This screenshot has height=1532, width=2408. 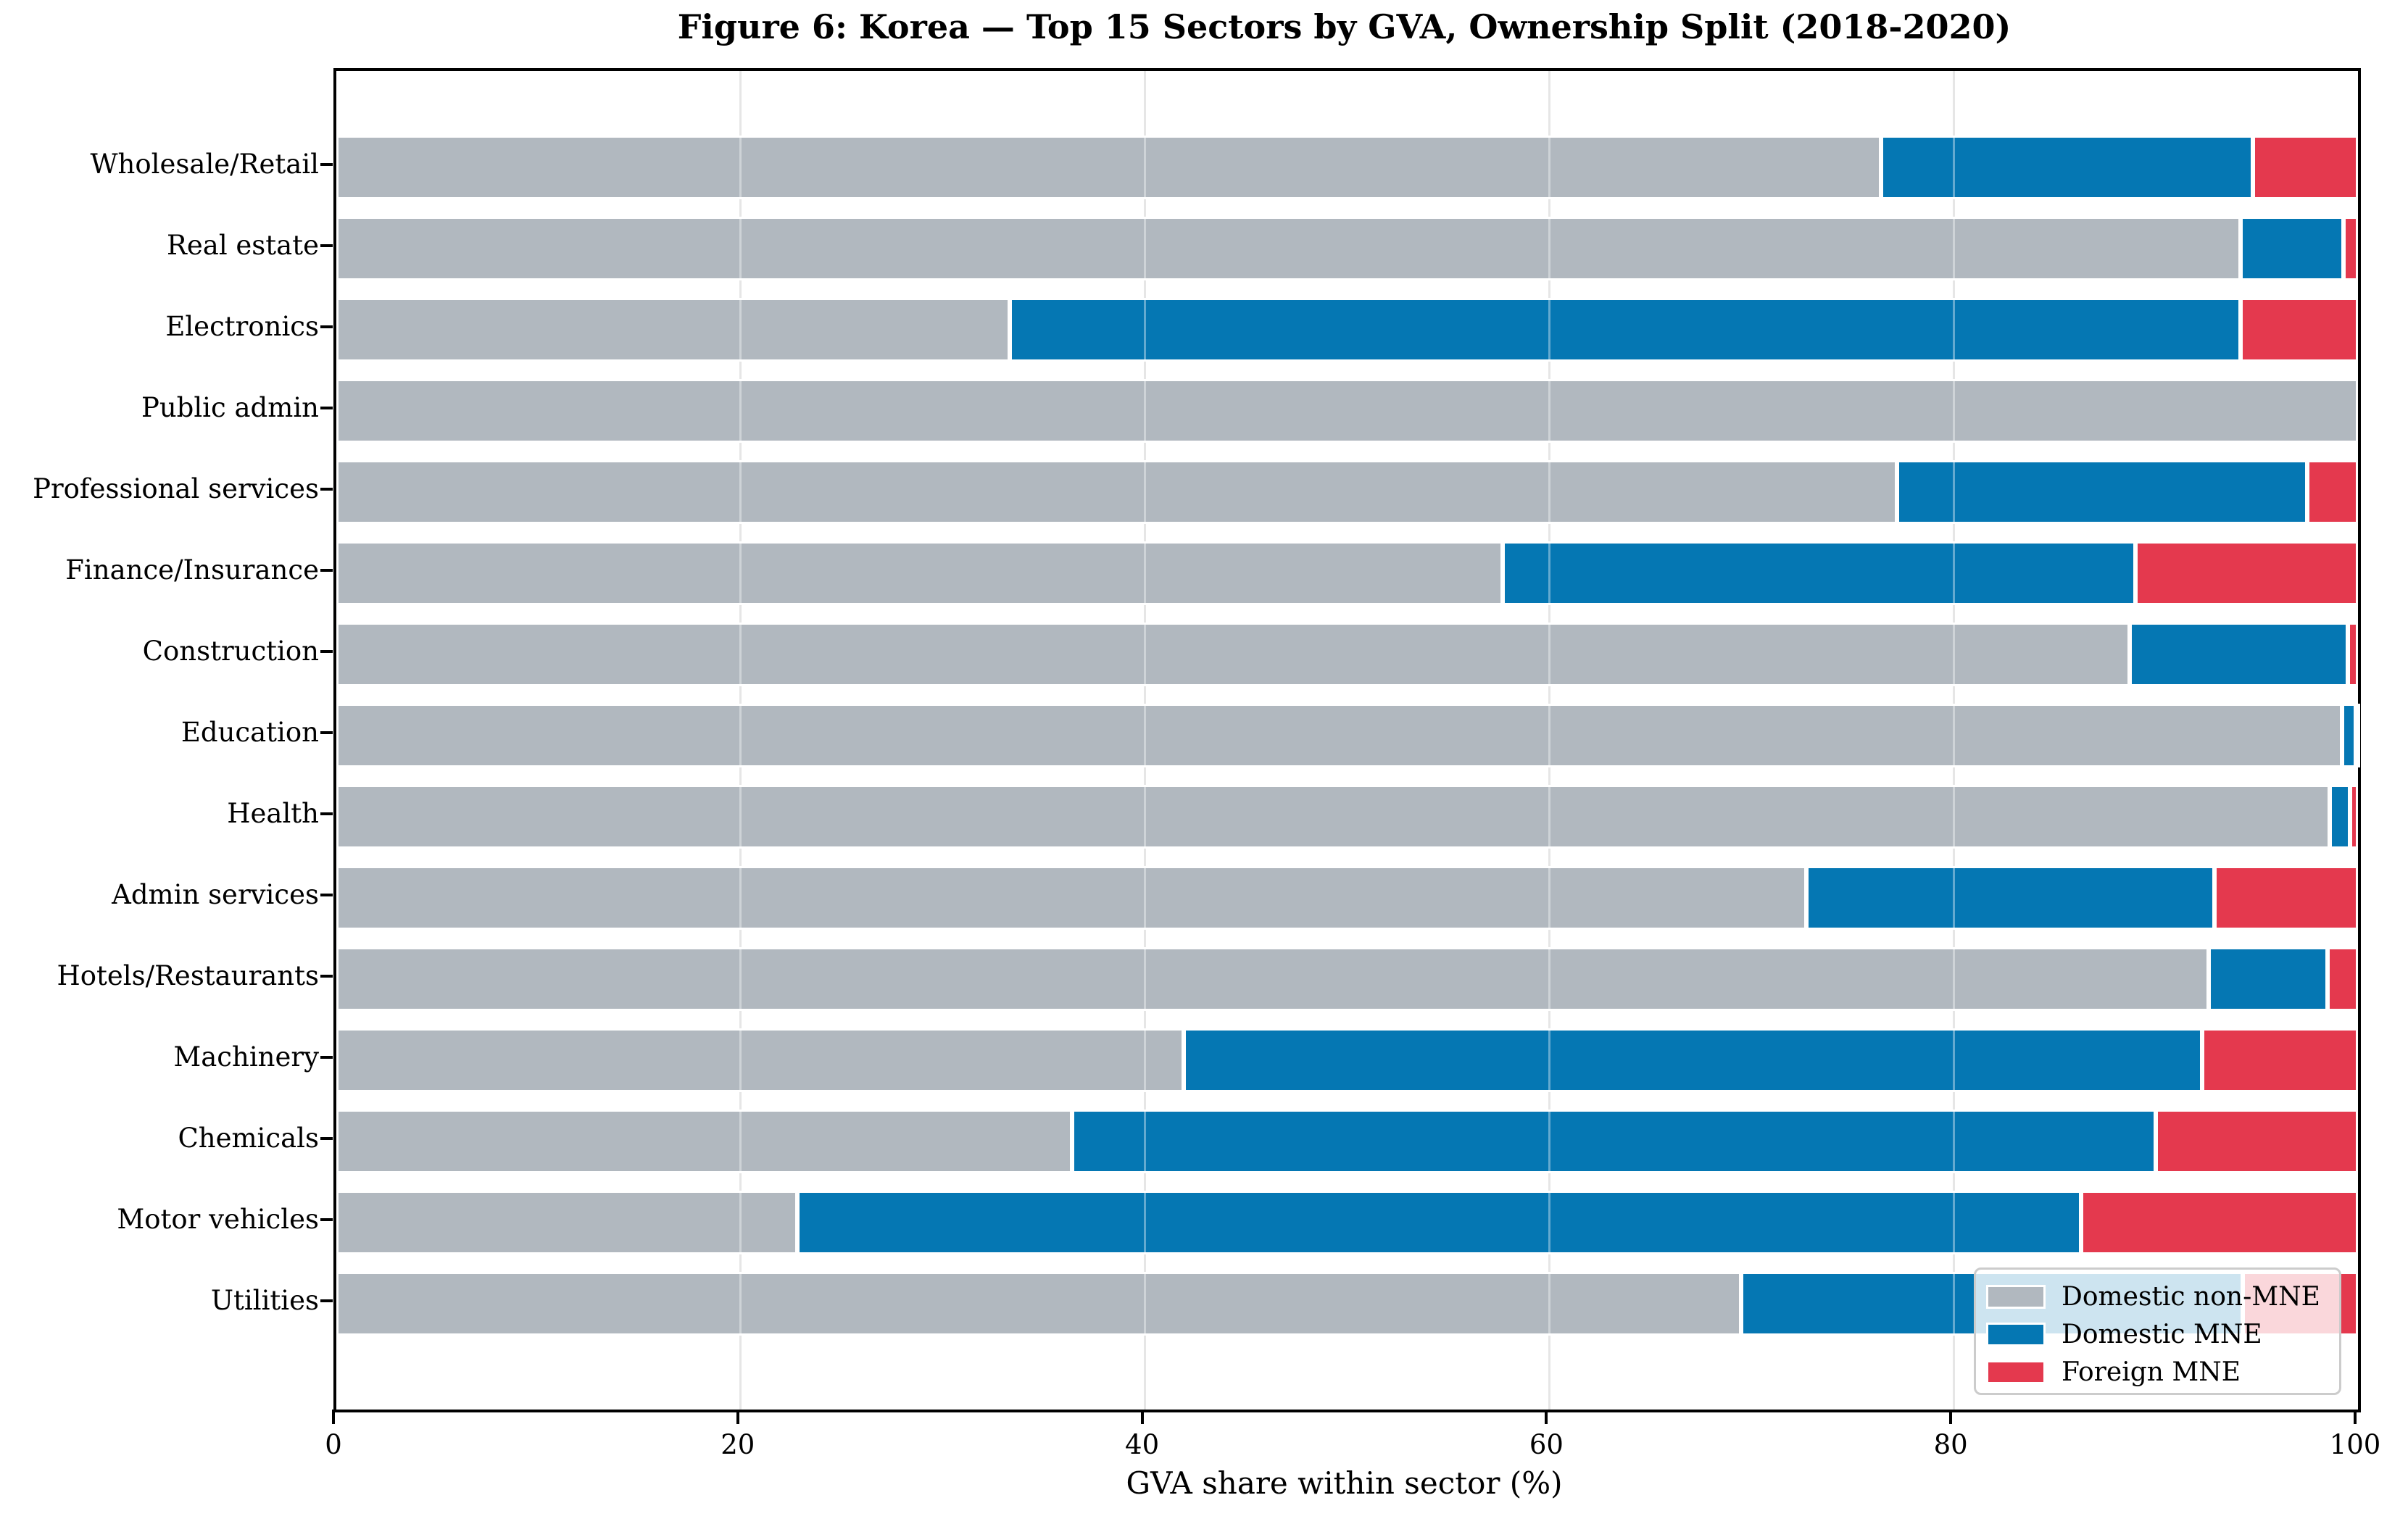 What do you see at coordinates (264, 1301) in the screenshot?
I see `y-axis-label: Utilities` at bounding box center [264, 1301].